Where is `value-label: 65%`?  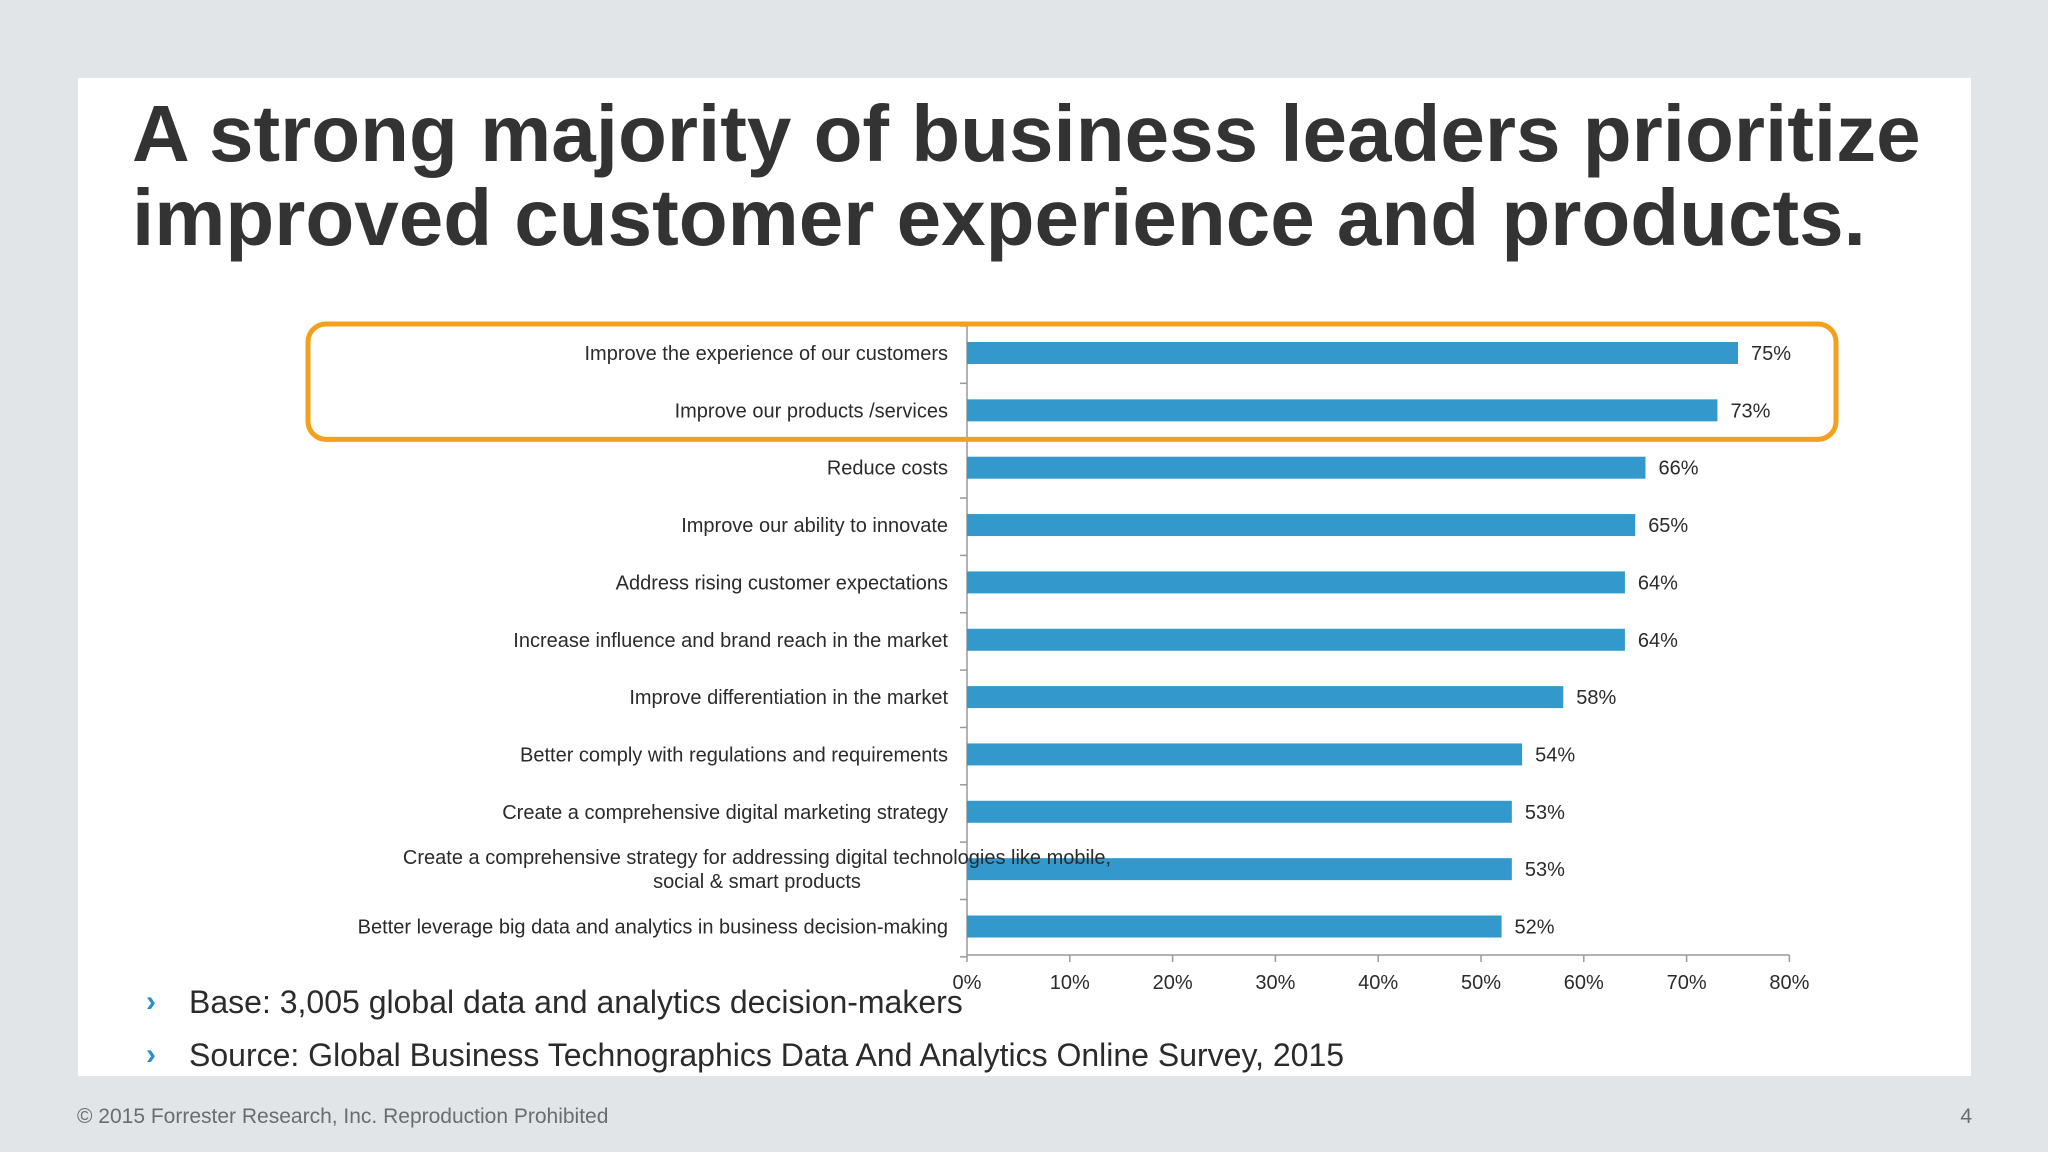
value-label: 65% is located at coordinates (1668, 526).